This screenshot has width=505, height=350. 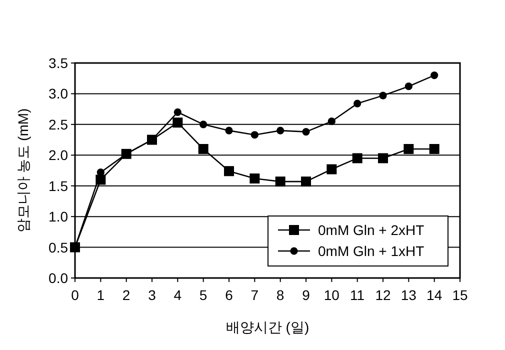 What do you see at coordinates (371, 251) in the screenshot?
I see `legend-label: 0mM Gln + 1xHT` at bounding box center [371, 251].